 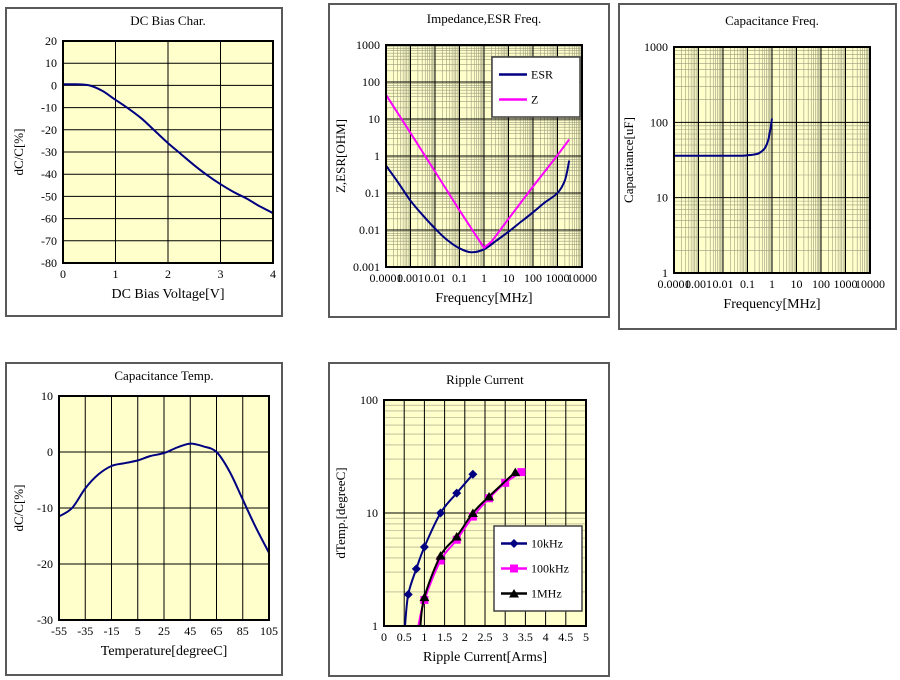 I want to click on svg-text: 20, so click(x=51, y=41).